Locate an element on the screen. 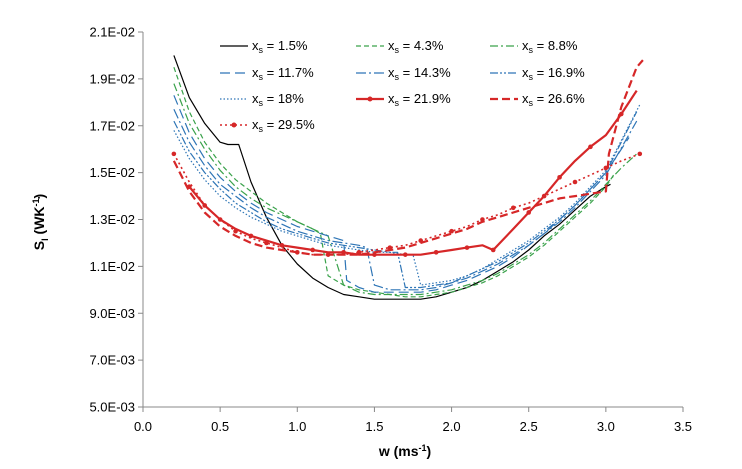 This screenshot has width=742, height=469. y-tick-label: 2.1E-02 is located at coordinates (112, 32).